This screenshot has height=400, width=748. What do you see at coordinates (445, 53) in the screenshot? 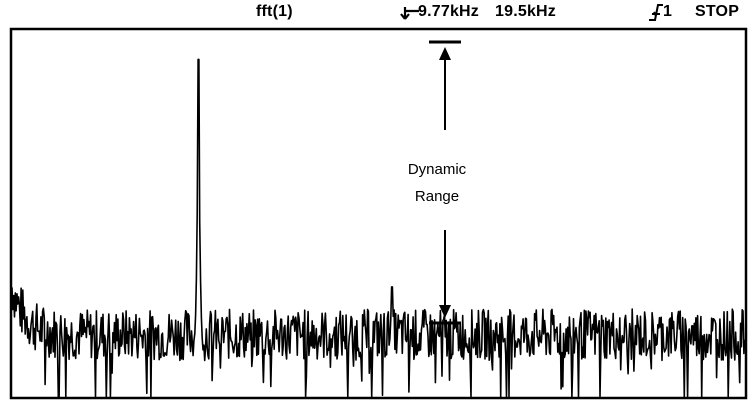
I see `up-arrowhead-icon` at bounding box center [445, 53].